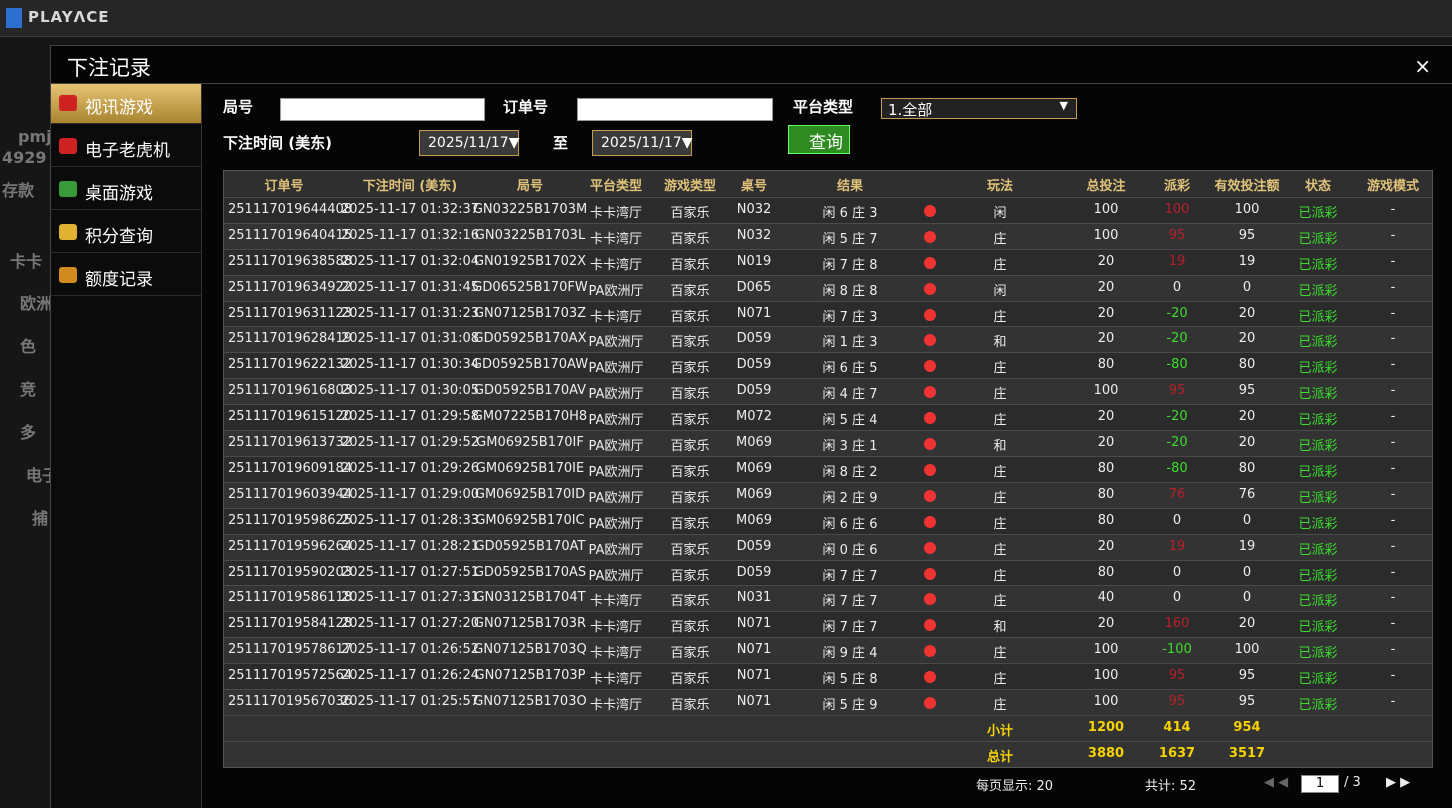  Describe the element at coordinates (1422, 66) in the screenshot. I see `close-button: ×` at that location.